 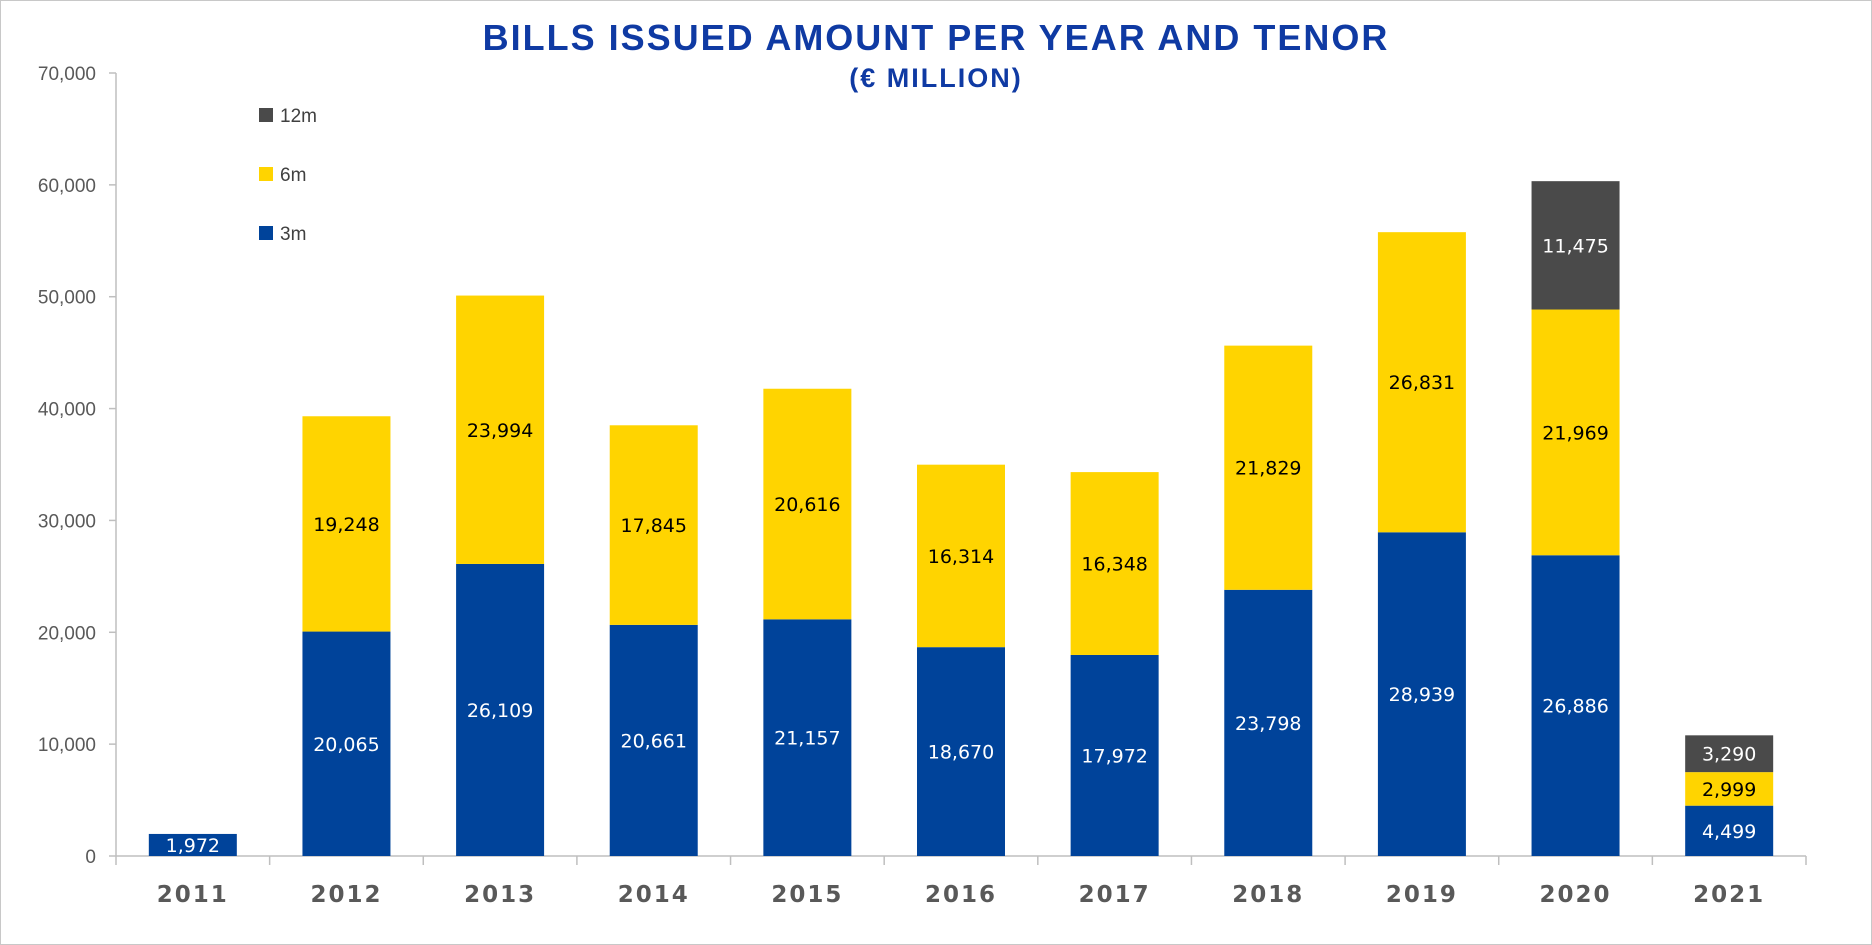 I want to click on y-tick-label: 0, so click(x=90, y=857).